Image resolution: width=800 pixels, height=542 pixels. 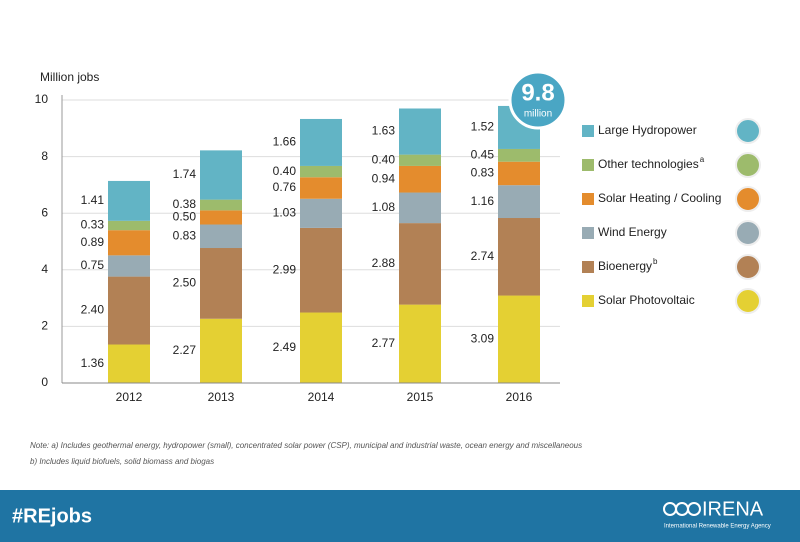 I want to click on y-tick-label: 4, so click(x=44, y=269).